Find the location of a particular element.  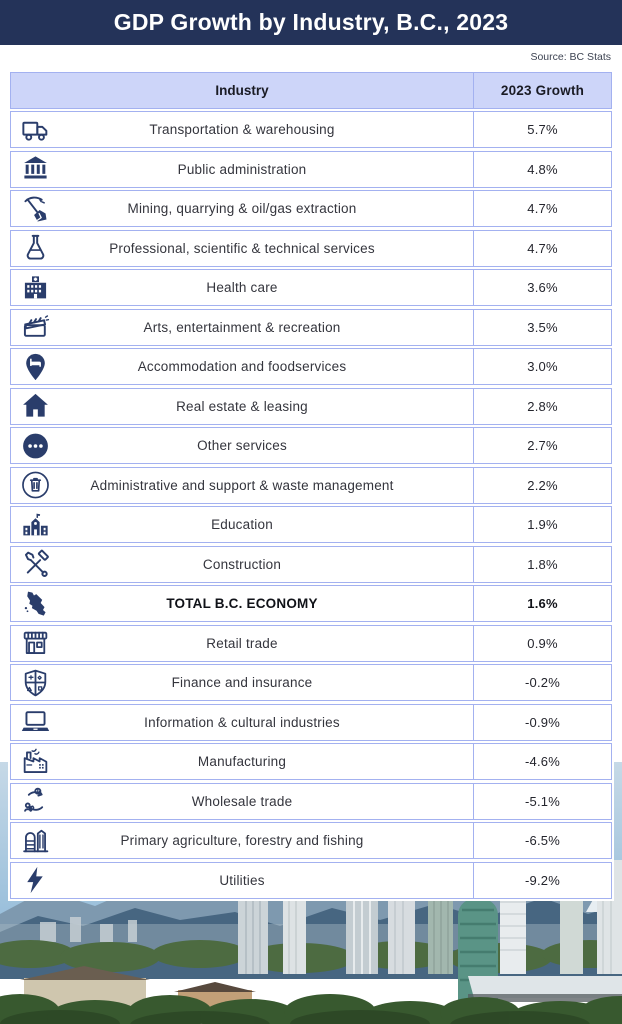

industry-label: Retail trade is located at coordinates (242, 643).